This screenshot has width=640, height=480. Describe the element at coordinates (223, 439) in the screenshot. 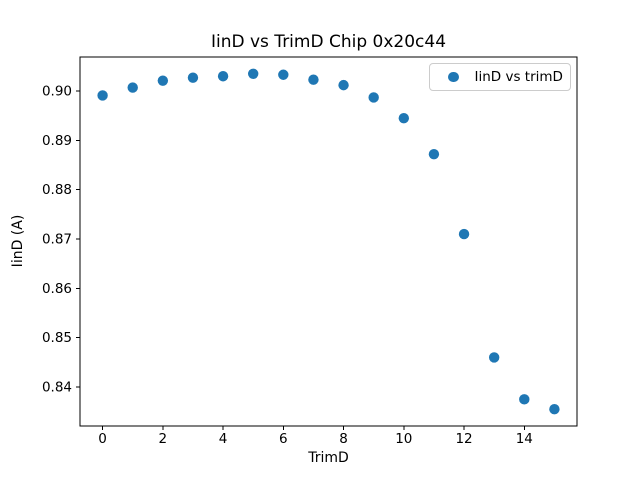

I see `x-tick-label: 4` at that location.